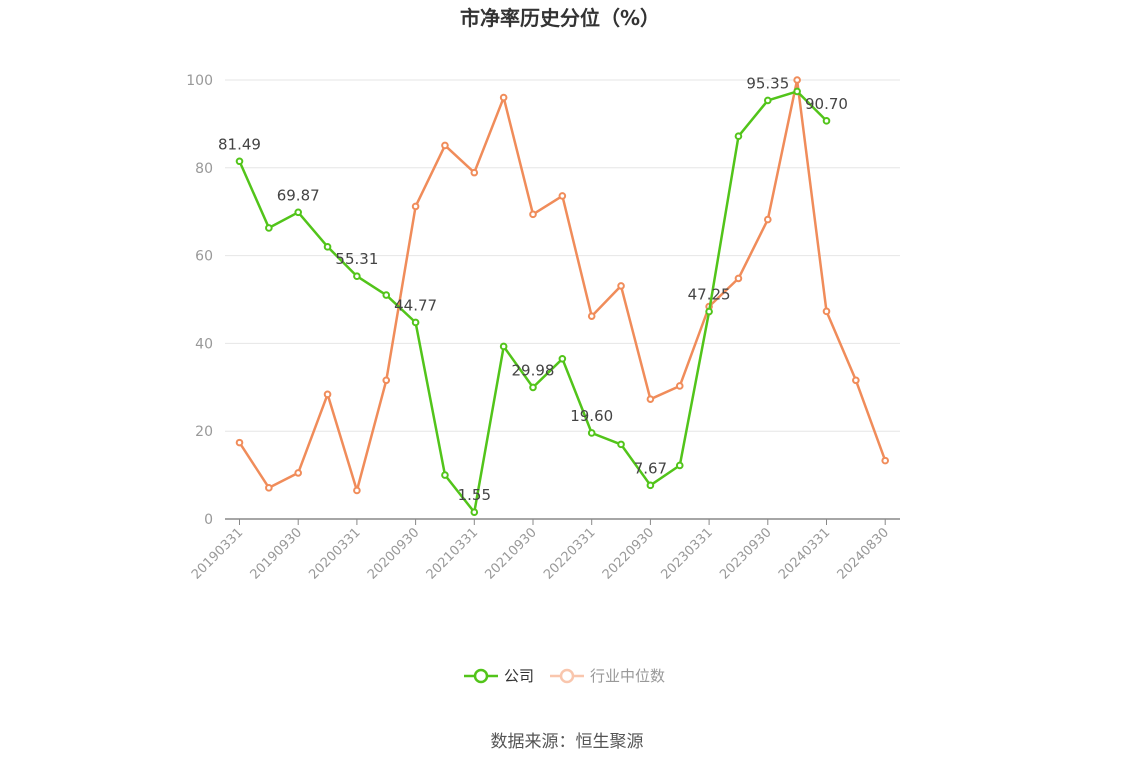  What do you see at coordinates (204, 432) in the screenshot?
I see `y-tick-label: 20` at bounding box center [204, 432].